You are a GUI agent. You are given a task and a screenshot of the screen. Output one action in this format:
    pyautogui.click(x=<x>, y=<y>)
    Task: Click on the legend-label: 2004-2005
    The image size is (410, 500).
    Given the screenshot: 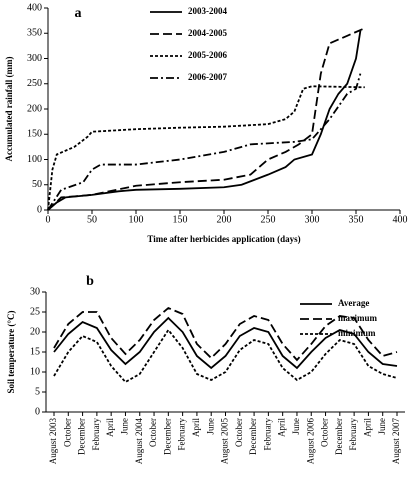 What is the action you would take?
    pyautogui.click(x=207, y=33)
    